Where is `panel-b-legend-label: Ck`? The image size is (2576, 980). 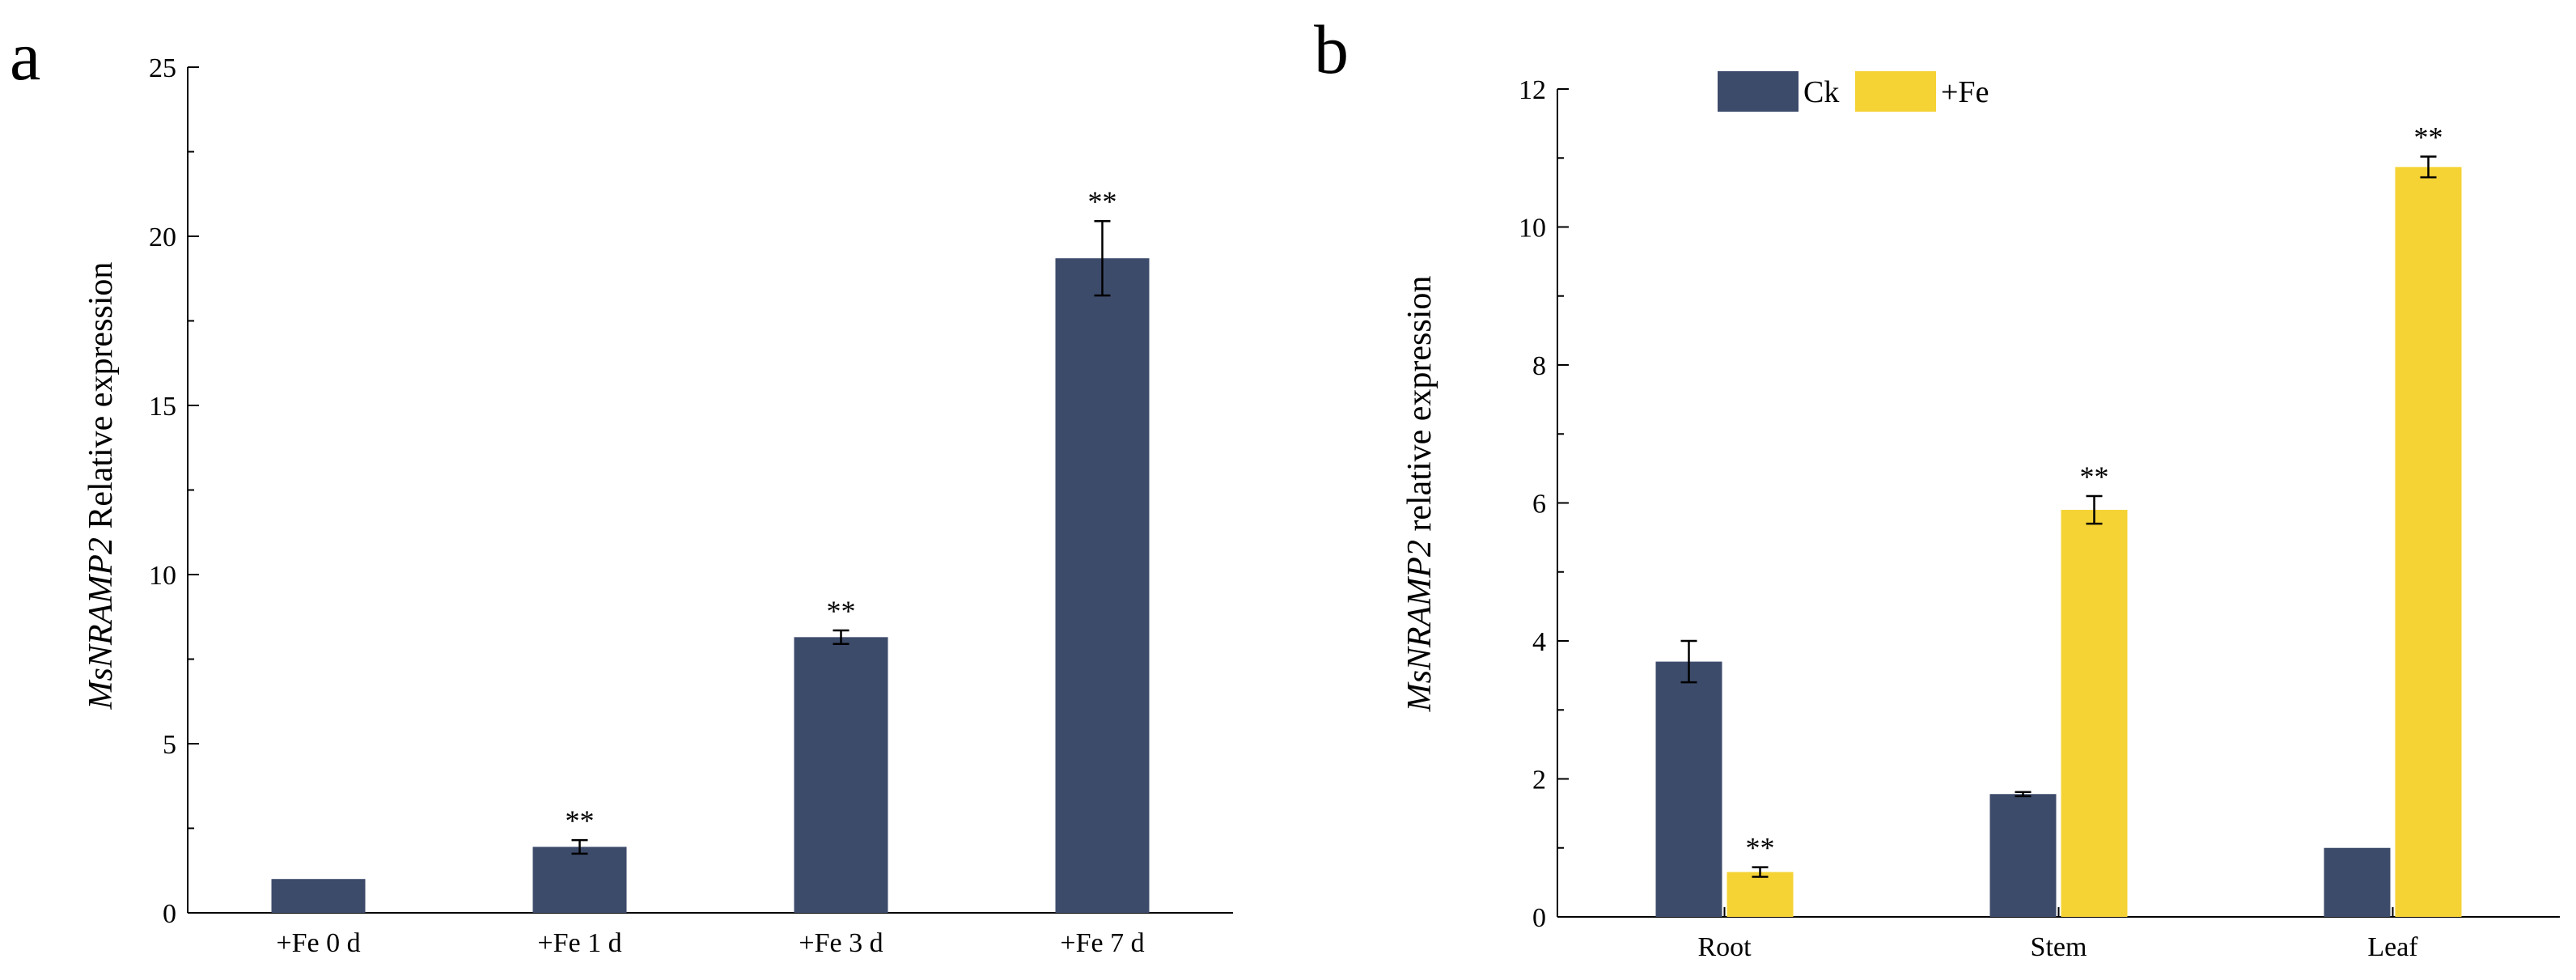
panel-b-legend-label: Ck is located at coordinates (1821, 92).